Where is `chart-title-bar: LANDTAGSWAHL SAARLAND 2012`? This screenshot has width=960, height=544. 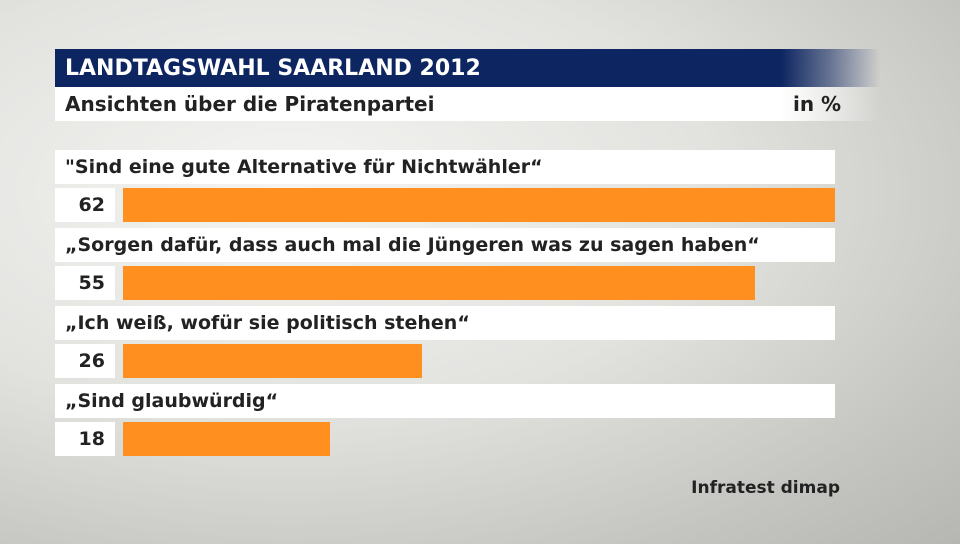 chart-title-bar: LANDTAGSWAHL SAARLAND 2012 is located at coordinates (467, 68).